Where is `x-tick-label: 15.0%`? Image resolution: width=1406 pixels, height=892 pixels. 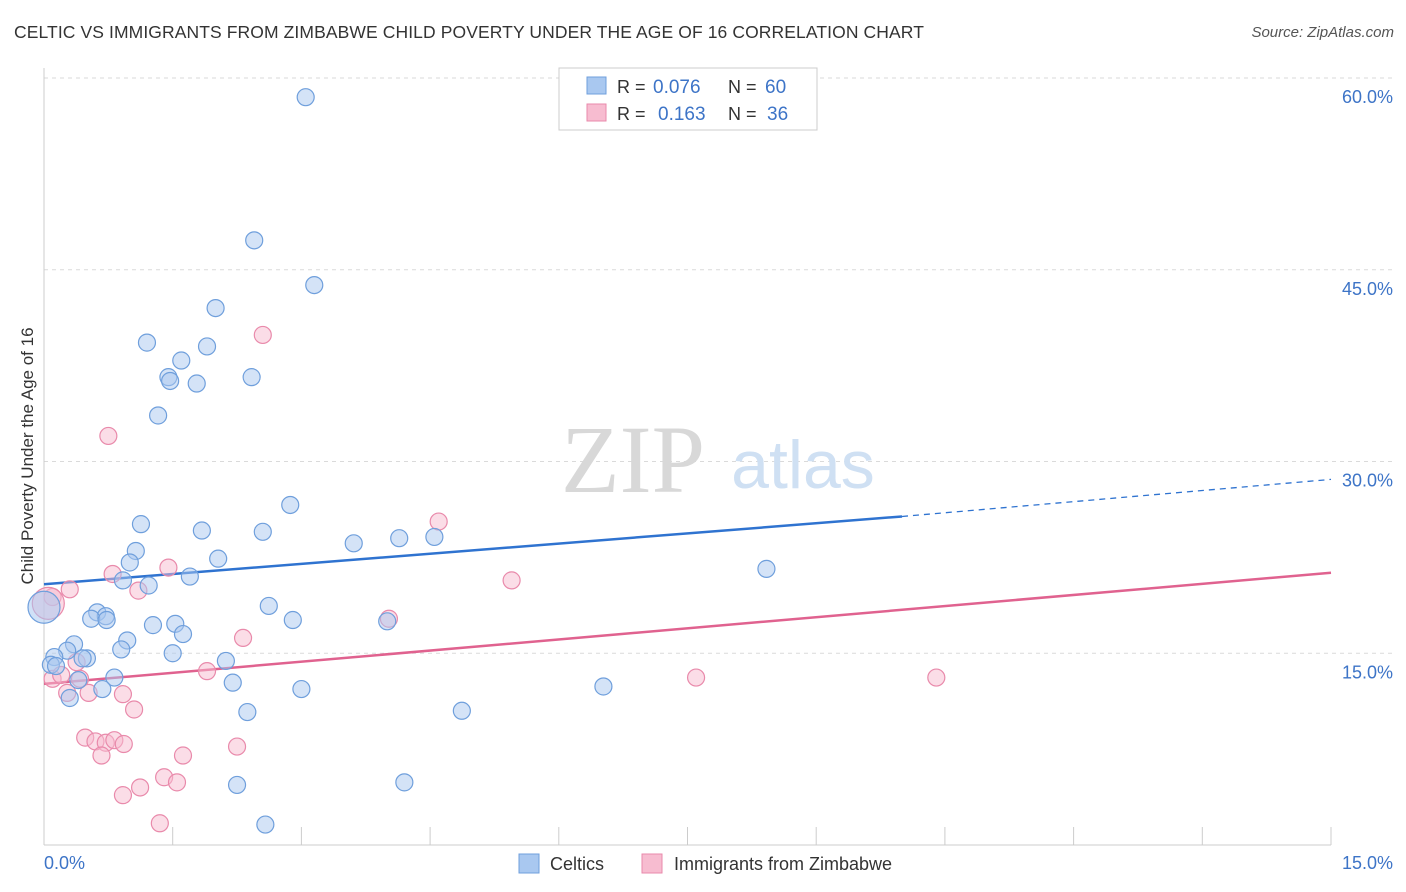
x-tick-label: 15.0% is located at coordinates (1367, 863).